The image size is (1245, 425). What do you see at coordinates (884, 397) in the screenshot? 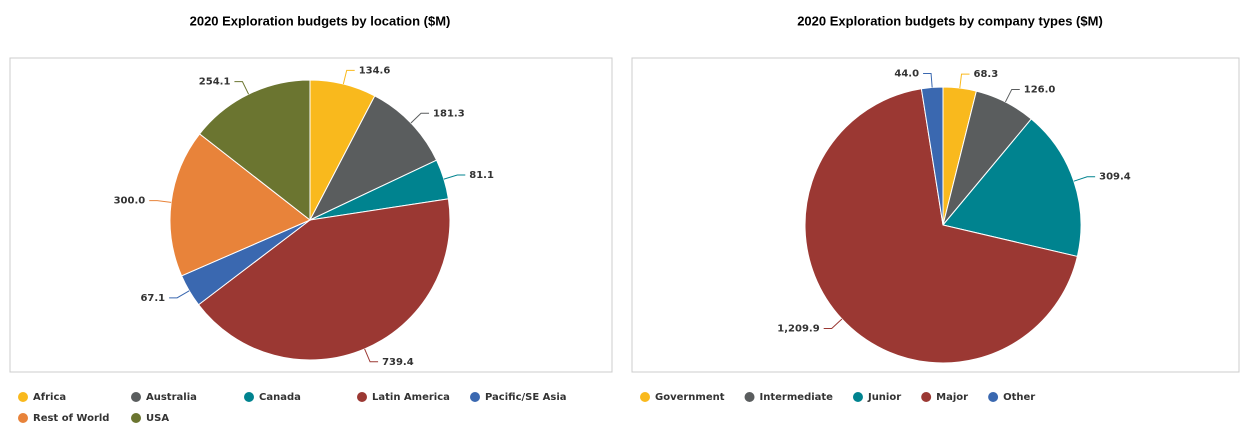
I see `legend-label: Junior` at bounding box center [884, 397].